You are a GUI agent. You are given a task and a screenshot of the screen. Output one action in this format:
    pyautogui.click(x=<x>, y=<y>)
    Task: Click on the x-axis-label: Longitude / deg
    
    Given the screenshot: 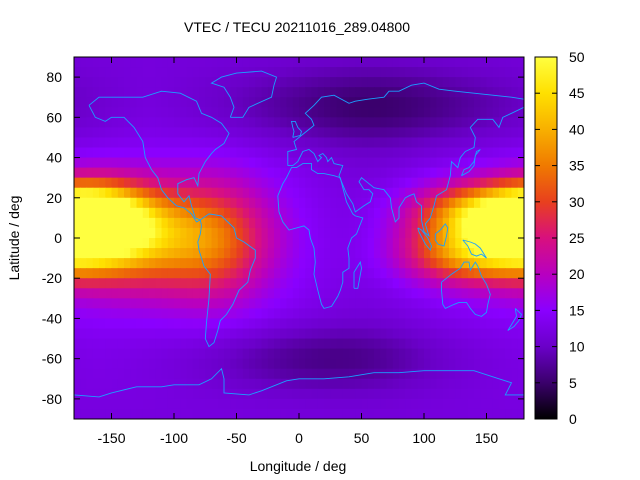 What is the action you would take?
    pyautogui.click(x=298, y=466)
    